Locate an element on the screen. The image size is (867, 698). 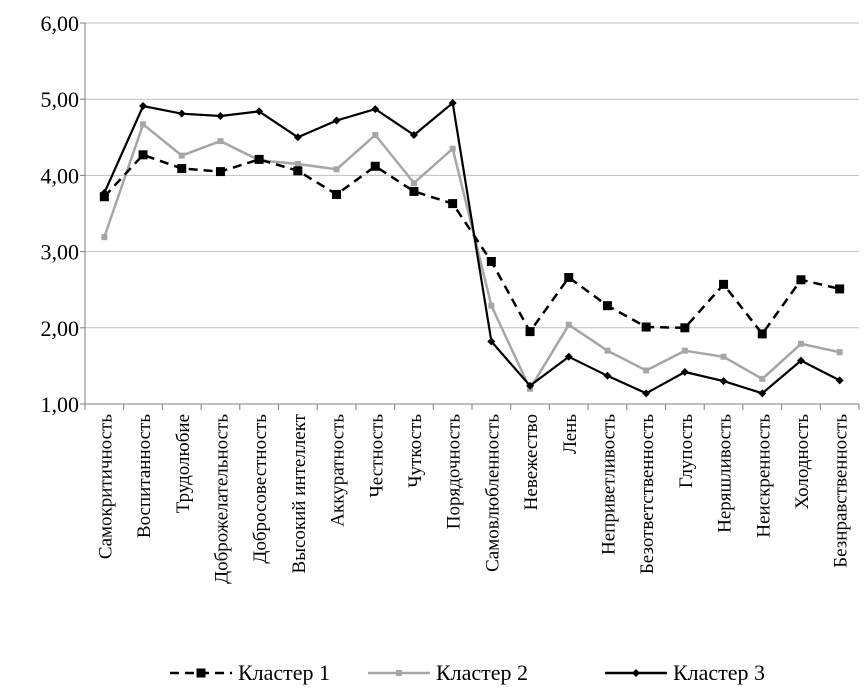
legend-label: Кластер 3 is located at coordinates (719, 672).